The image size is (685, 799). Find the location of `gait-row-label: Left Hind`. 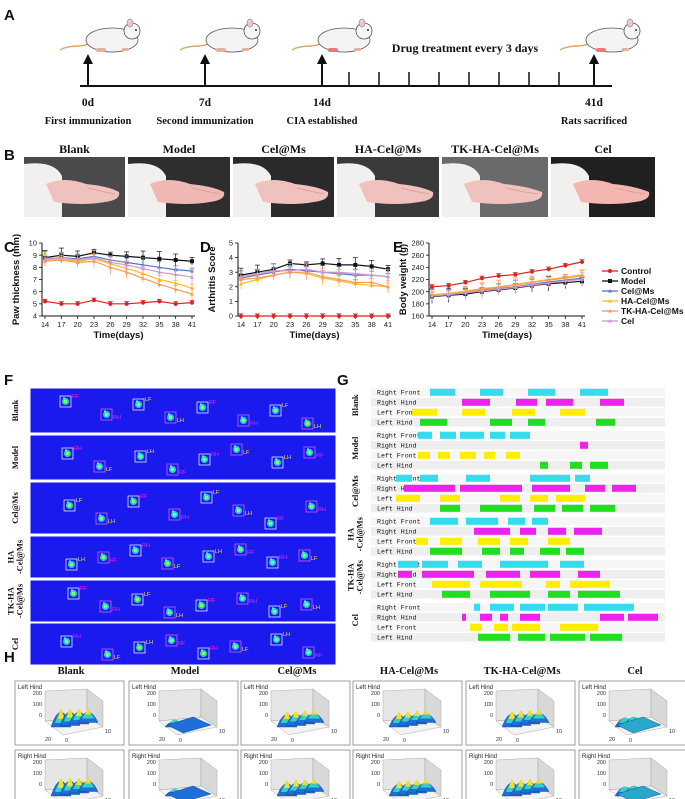

gait-row-label: Left Hind is located at coordinates (395, 594).